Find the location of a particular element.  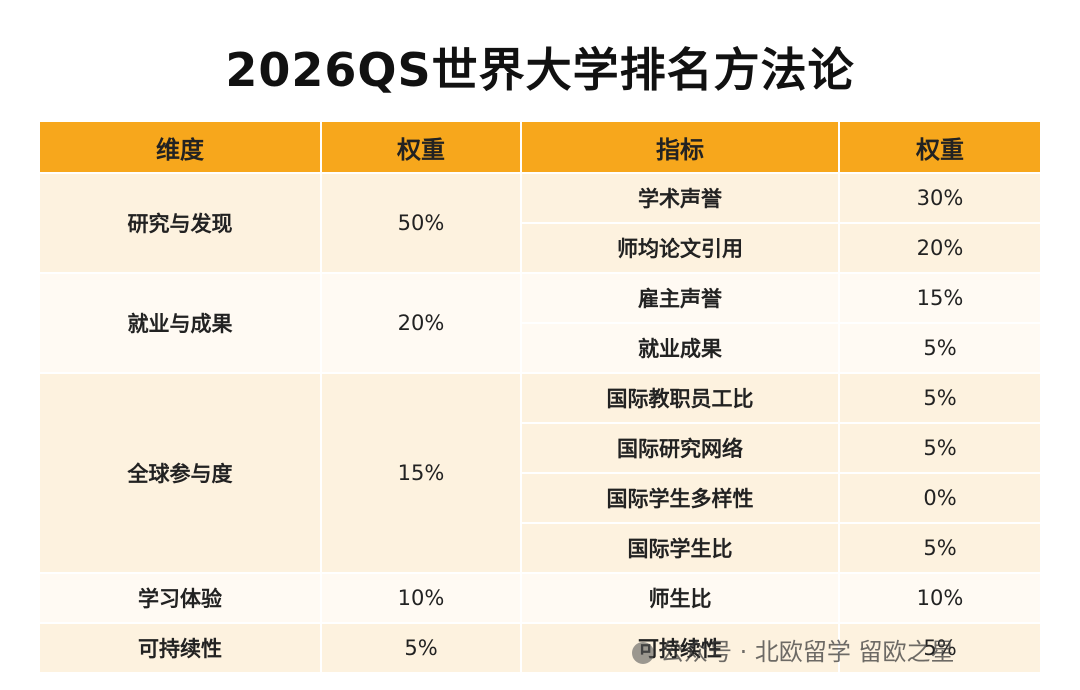

indicator-cell: 可持续性 is located at coordinates (680, 648).